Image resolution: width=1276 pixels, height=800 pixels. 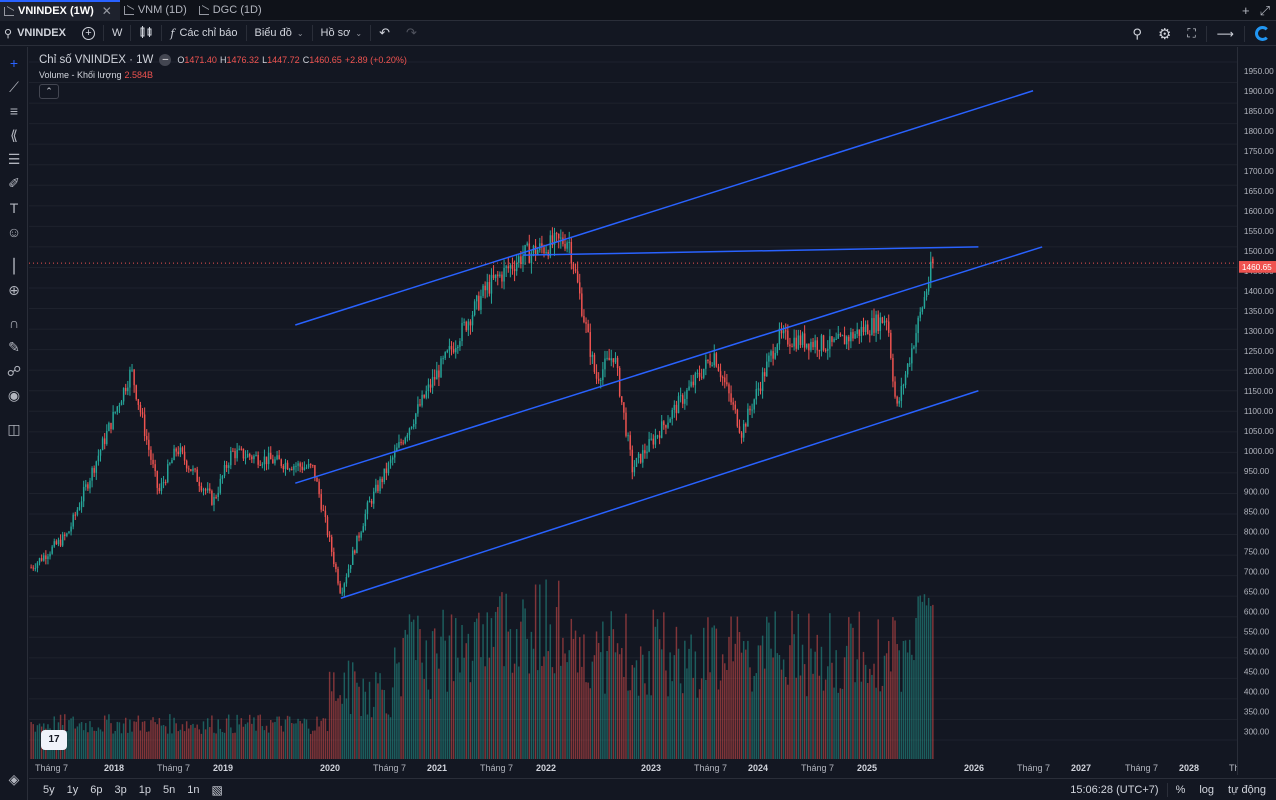 I want to click on object-tree-icon: ◈, so click(x=14, y=778).